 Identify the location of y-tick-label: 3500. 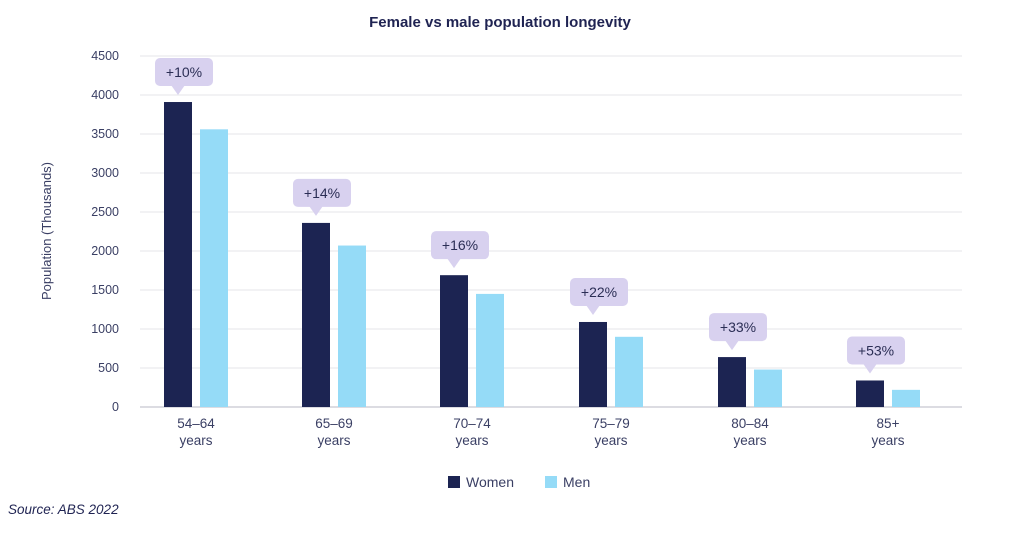
(105, 134).